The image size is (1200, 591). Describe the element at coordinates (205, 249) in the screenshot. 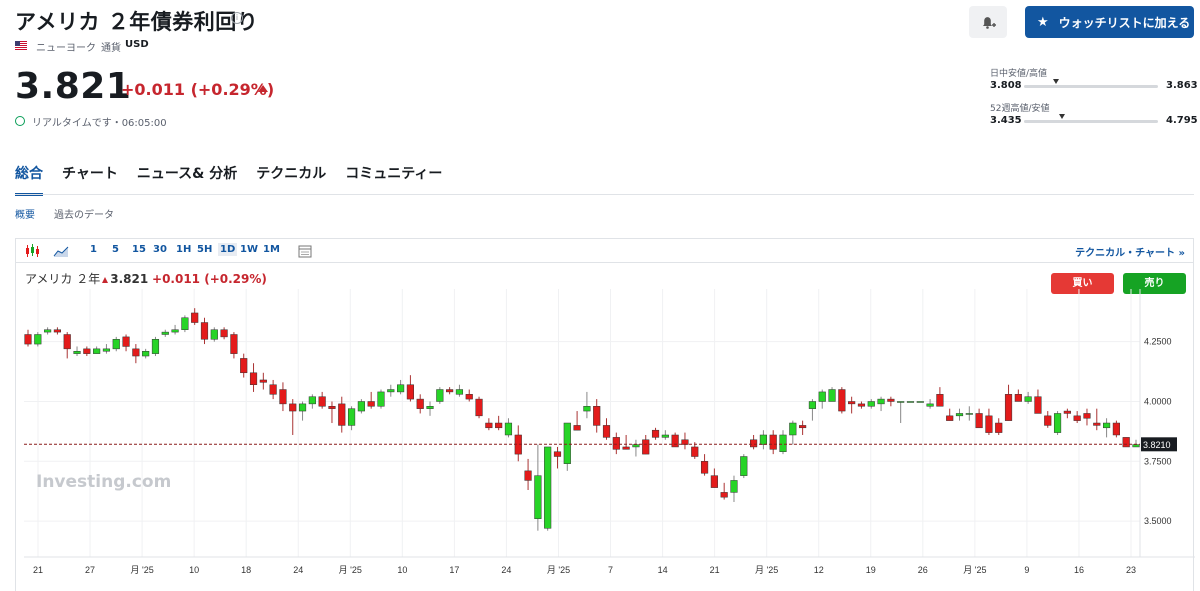

I see `interval-5h: 5H` at that location.